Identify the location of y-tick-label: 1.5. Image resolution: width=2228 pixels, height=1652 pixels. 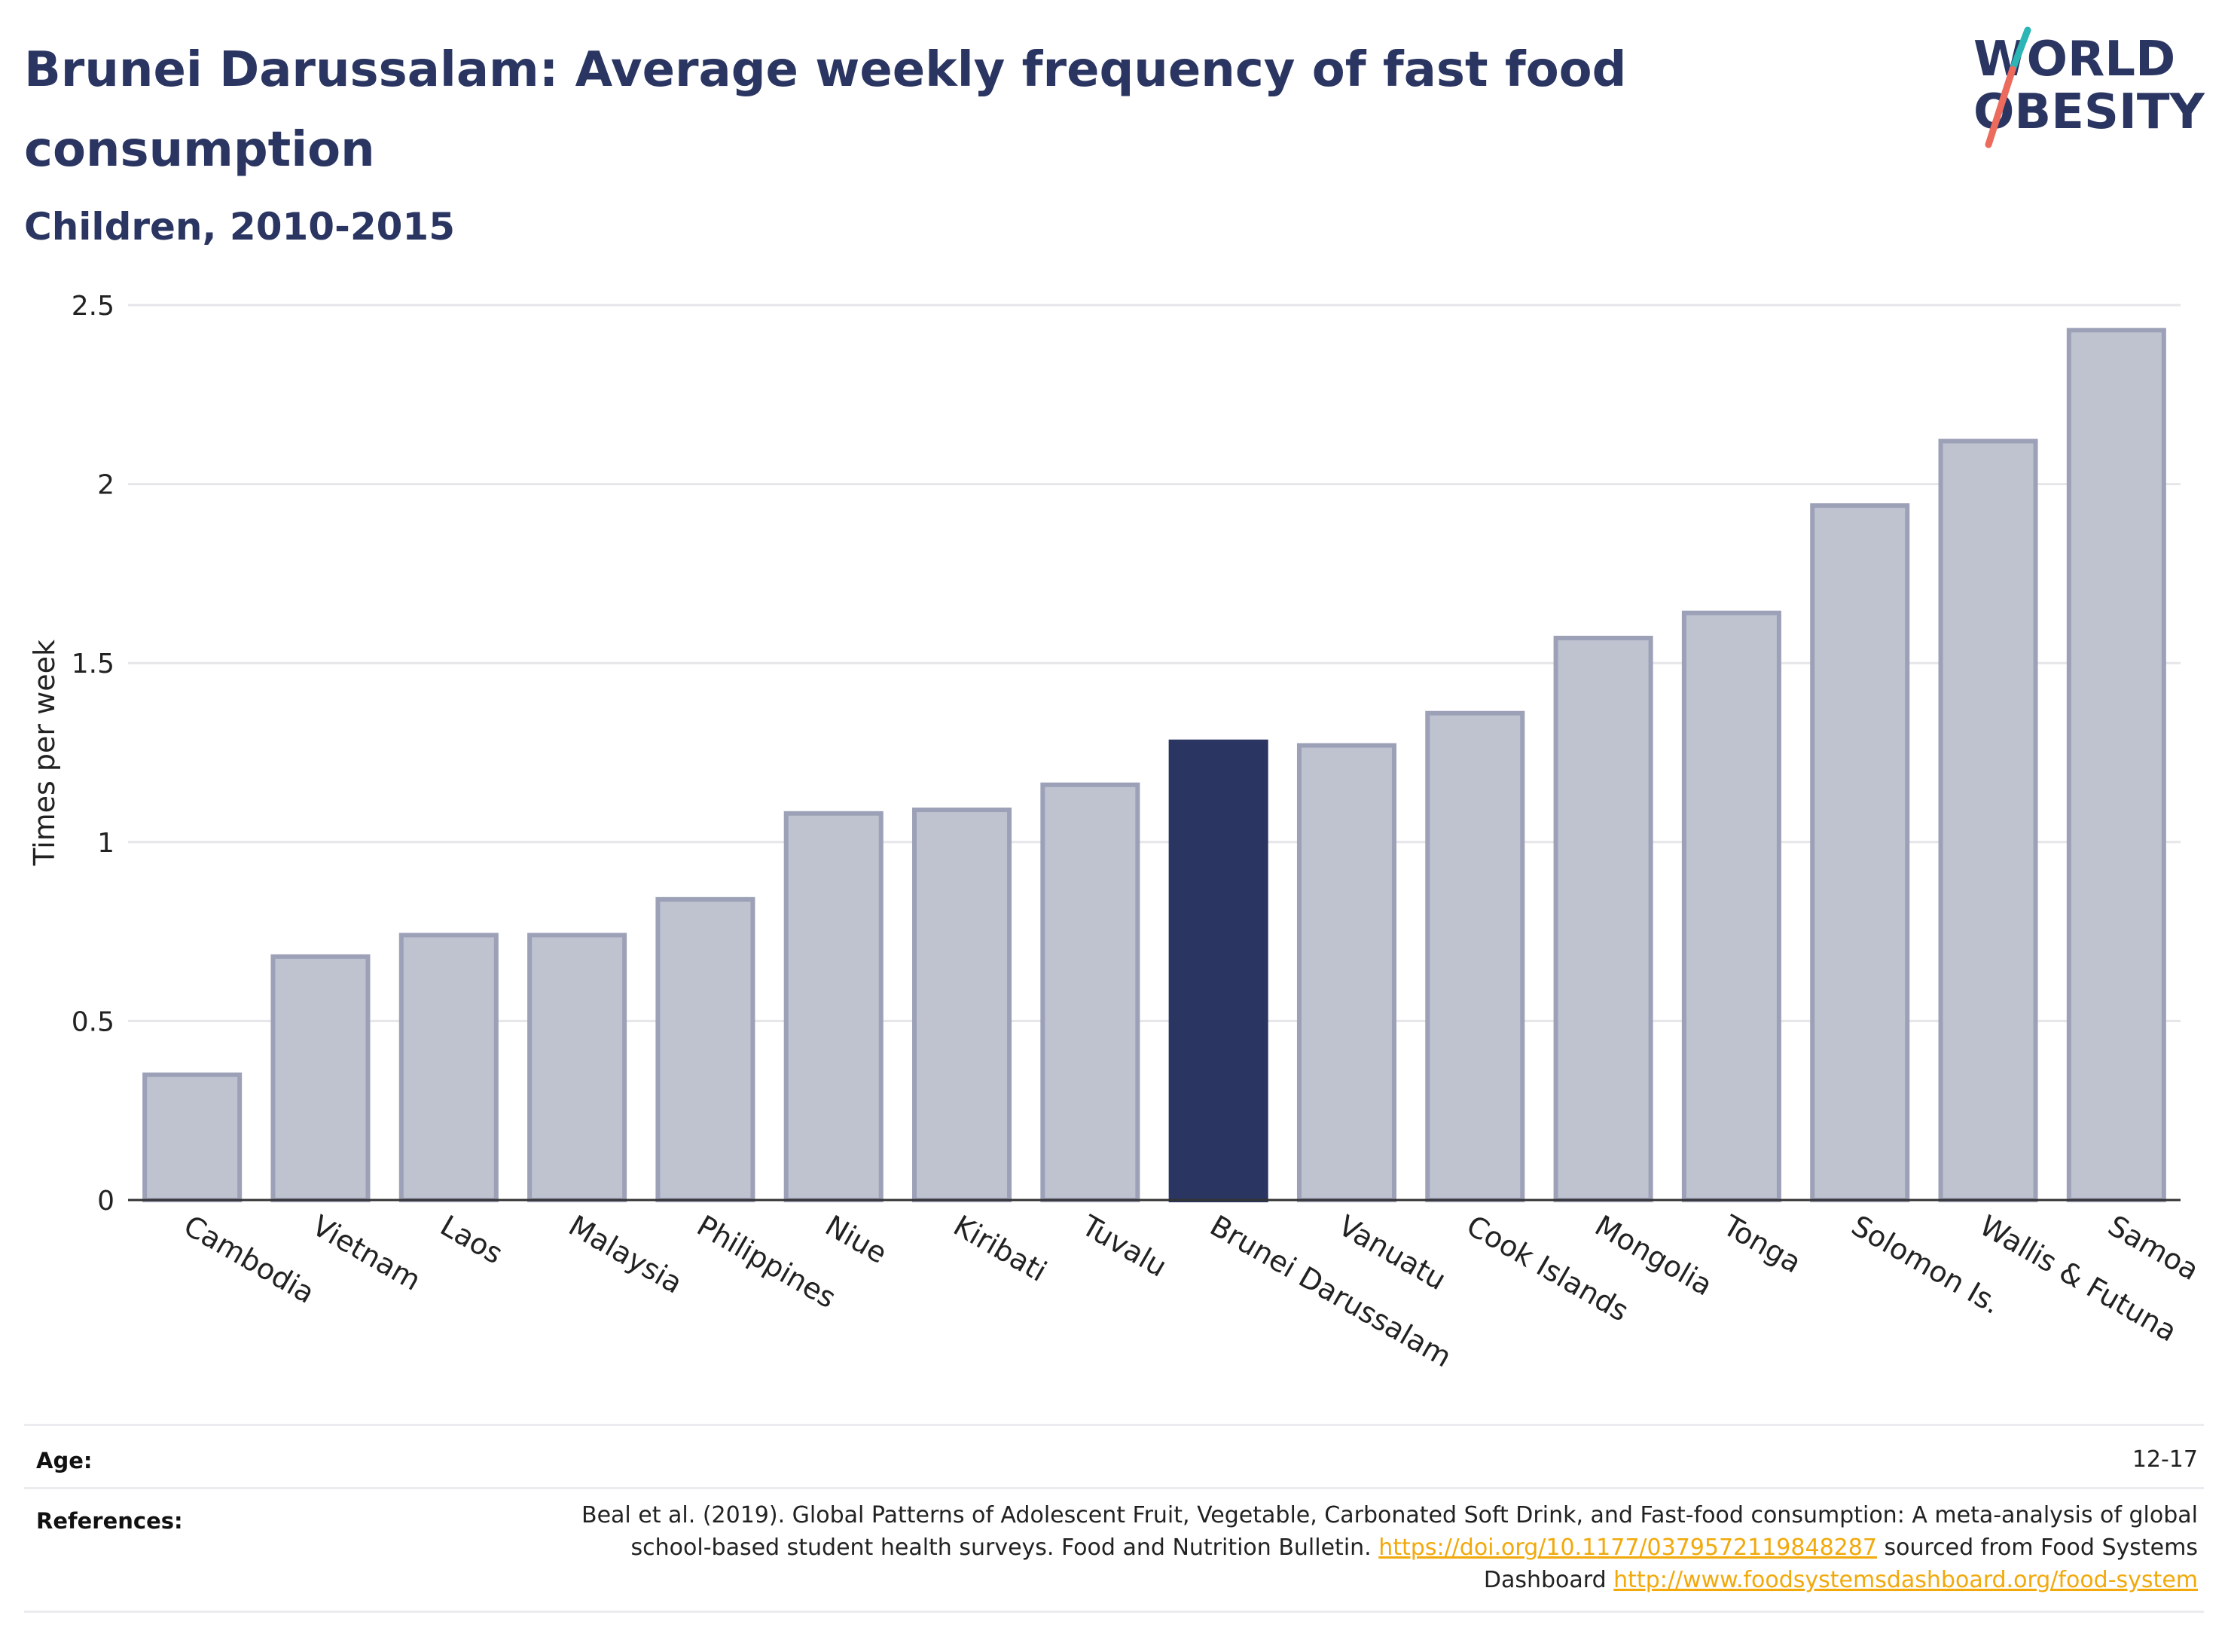
(93, 664).